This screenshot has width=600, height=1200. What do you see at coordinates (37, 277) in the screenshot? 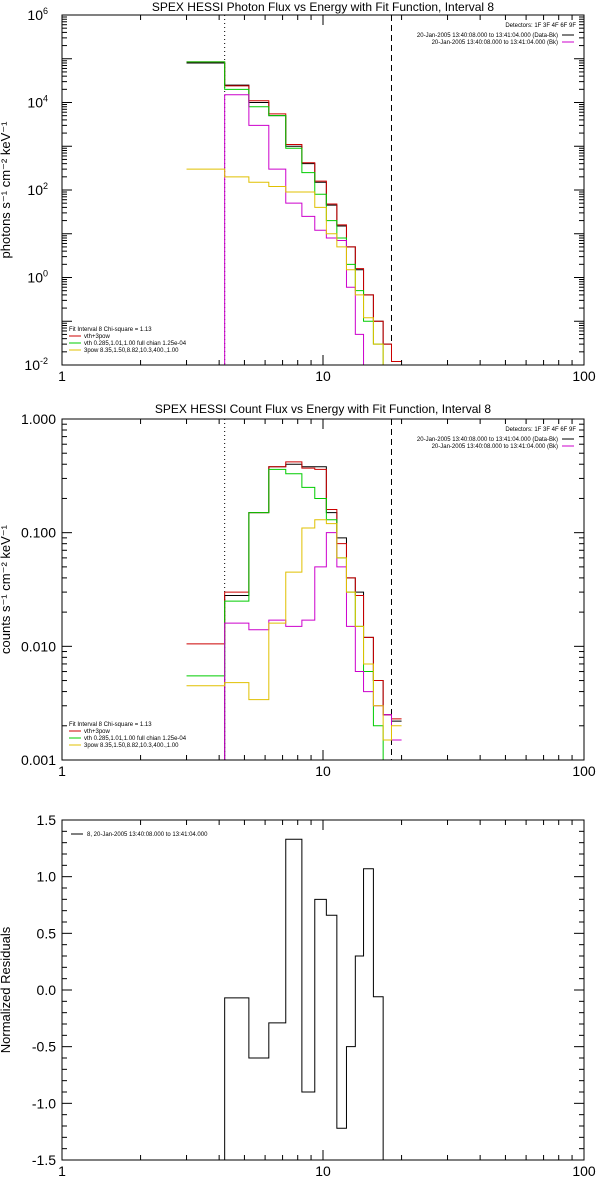
I see `y-tick-label: 10⁰` at bounding box center [37, 277].